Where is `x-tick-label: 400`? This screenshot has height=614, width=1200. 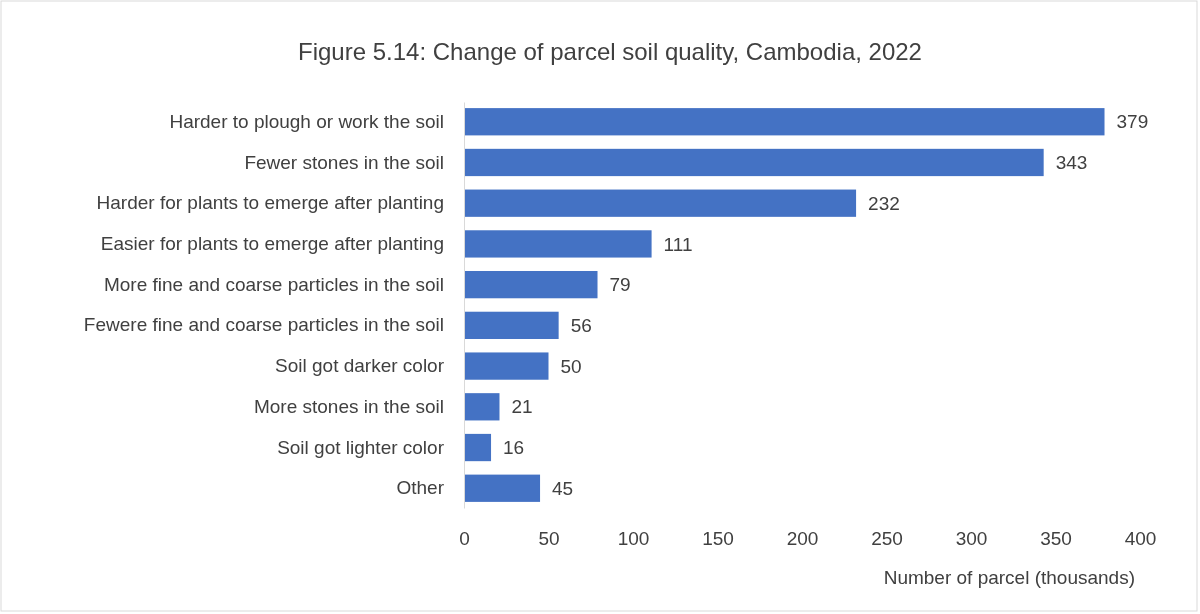 x-tick-label: 400 is located at coordinates (1140, 539).